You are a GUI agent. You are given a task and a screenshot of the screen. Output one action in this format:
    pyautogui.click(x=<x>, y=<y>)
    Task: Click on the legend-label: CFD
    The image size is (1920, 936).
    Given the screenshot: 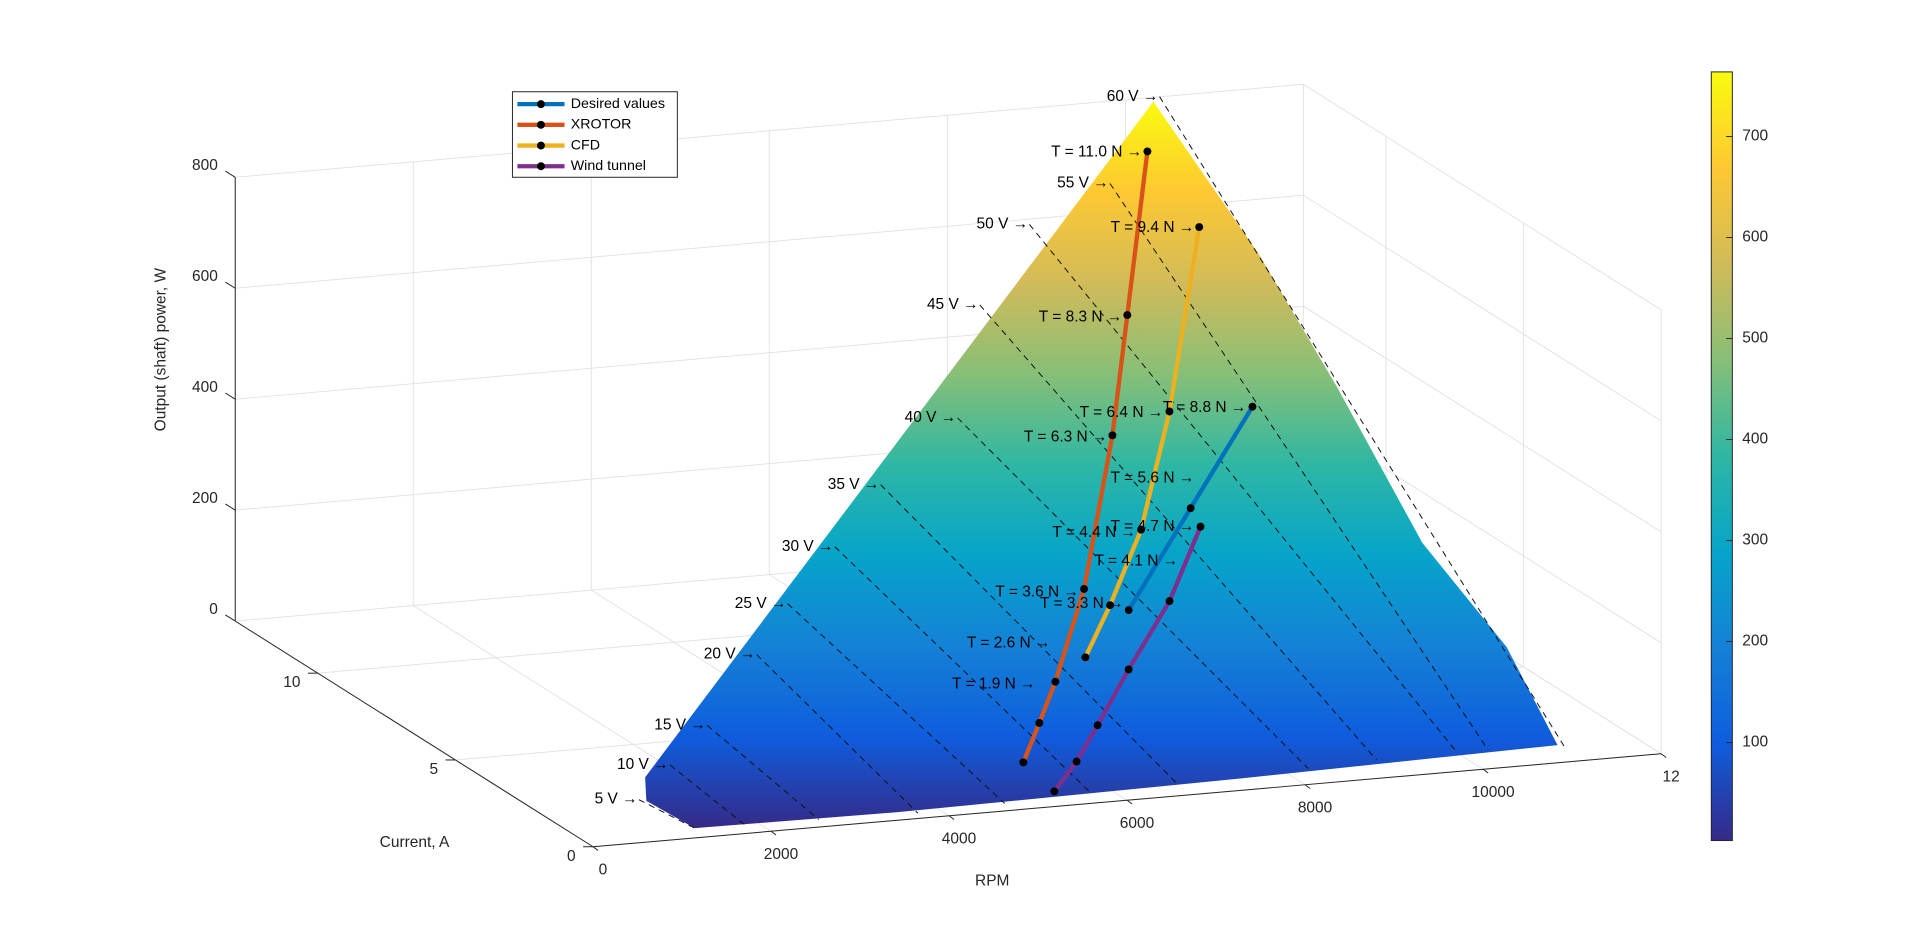 What is the action you would take?
    pyautogui.click(x=585, y=145)
    